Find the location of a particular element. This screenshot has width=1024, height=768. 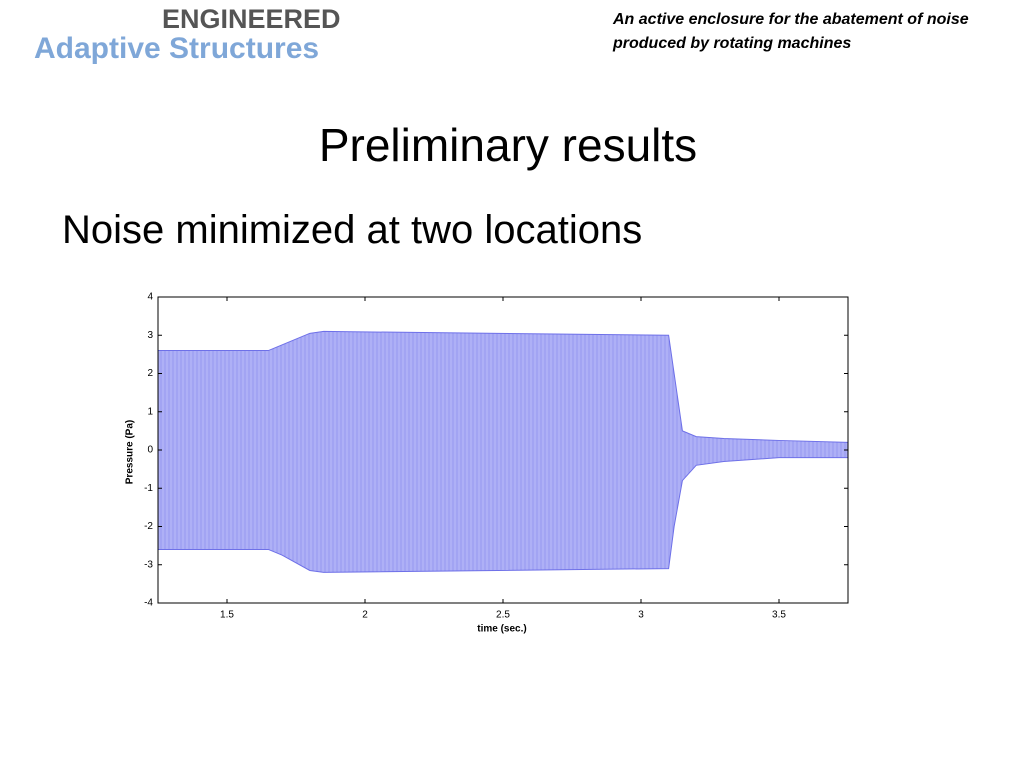

x-tick-label: 2 is located at coordinates (365, 615).